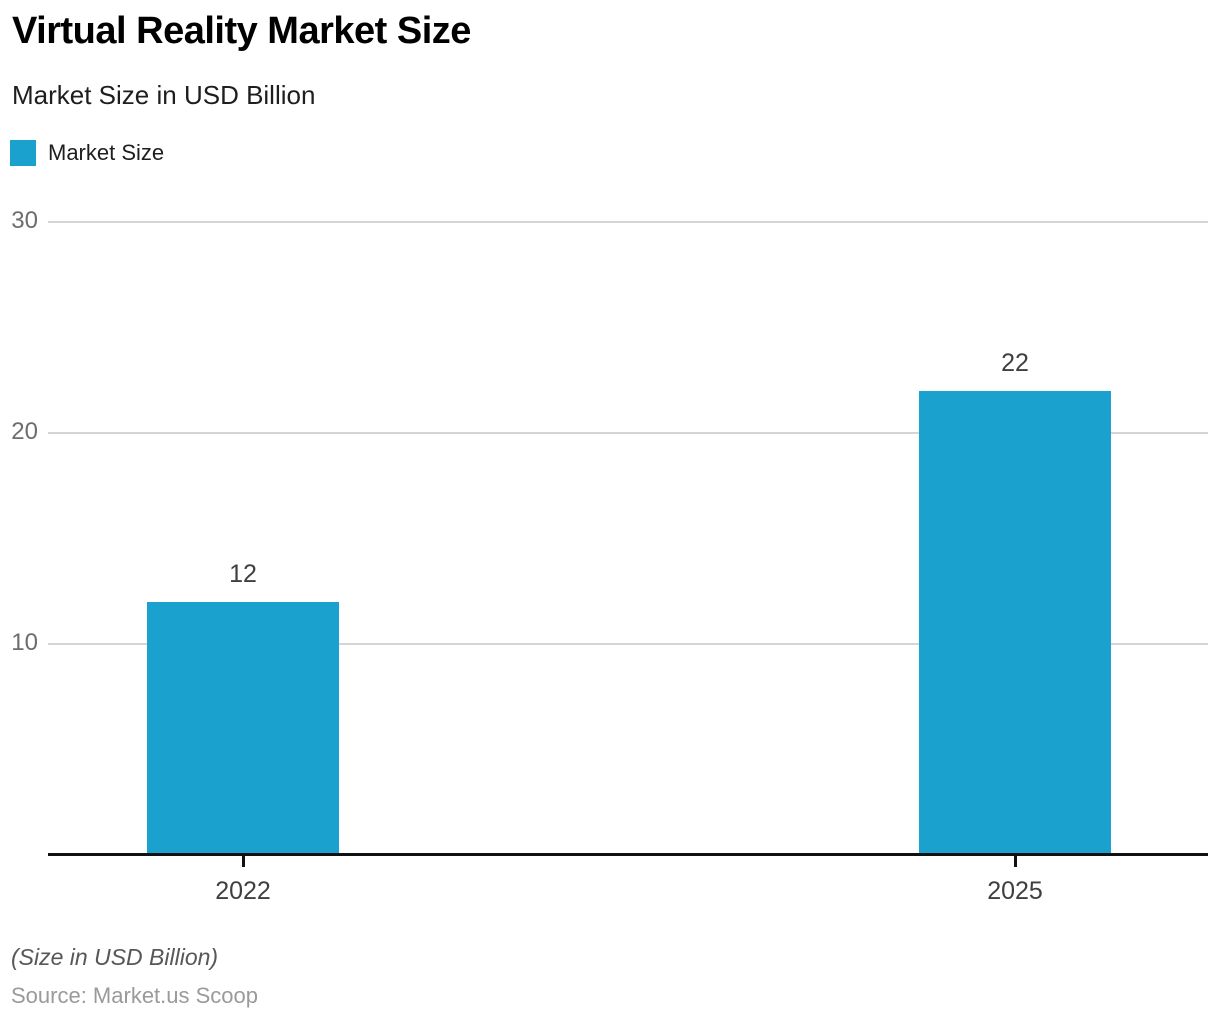  What do you see at coordinates (135, 995) in the screenshot?
I see `source-text: Source: Market.us Scoop` at bounding box center [135, 995].